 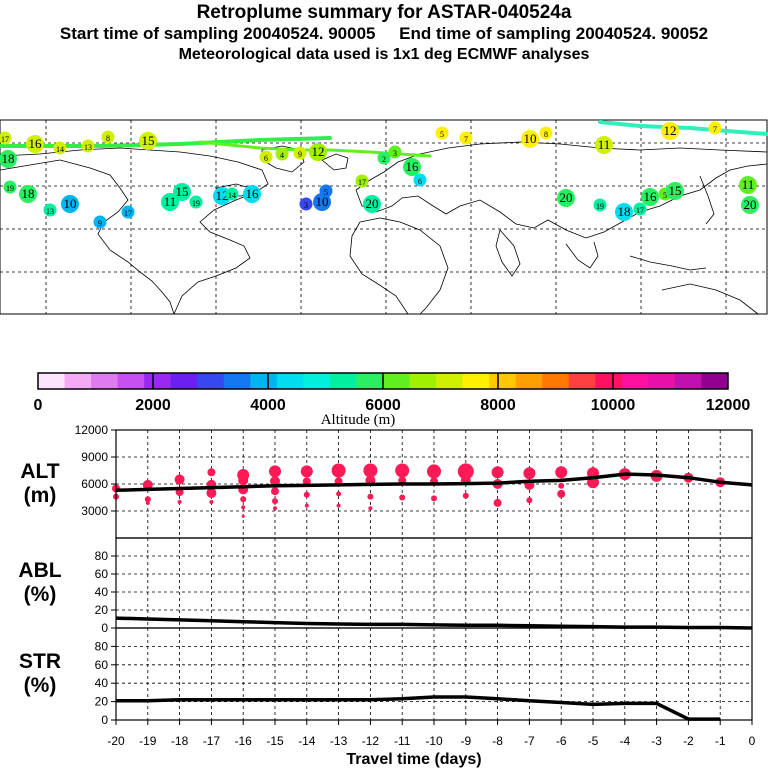 I want to click on plume-label: 14, so click(x=60, y=148).